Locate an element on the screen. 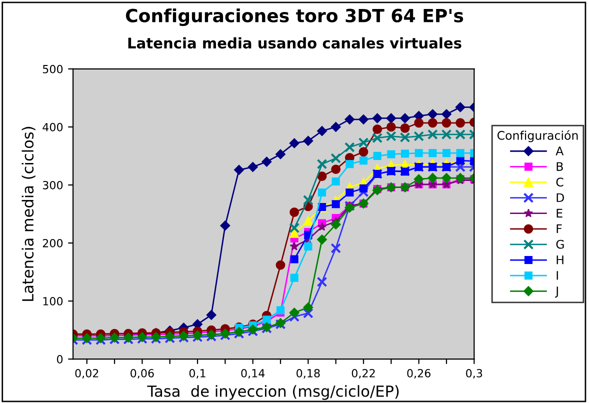  y-tick-label: 500 is located at coordinates (52, 69).